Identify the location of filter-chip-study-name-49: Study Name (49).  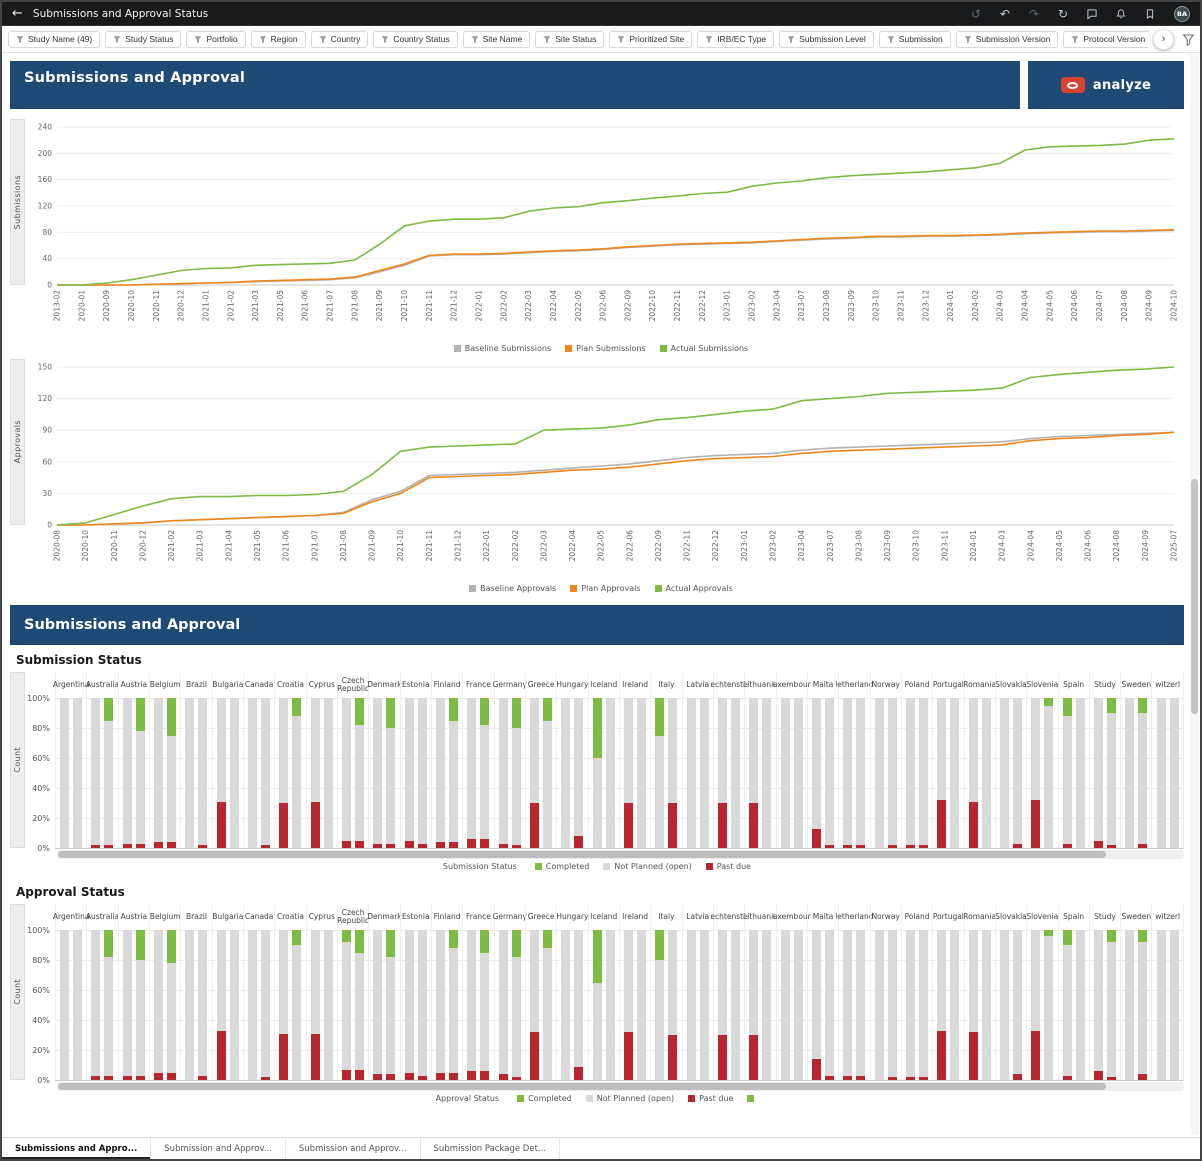
(54, 39).